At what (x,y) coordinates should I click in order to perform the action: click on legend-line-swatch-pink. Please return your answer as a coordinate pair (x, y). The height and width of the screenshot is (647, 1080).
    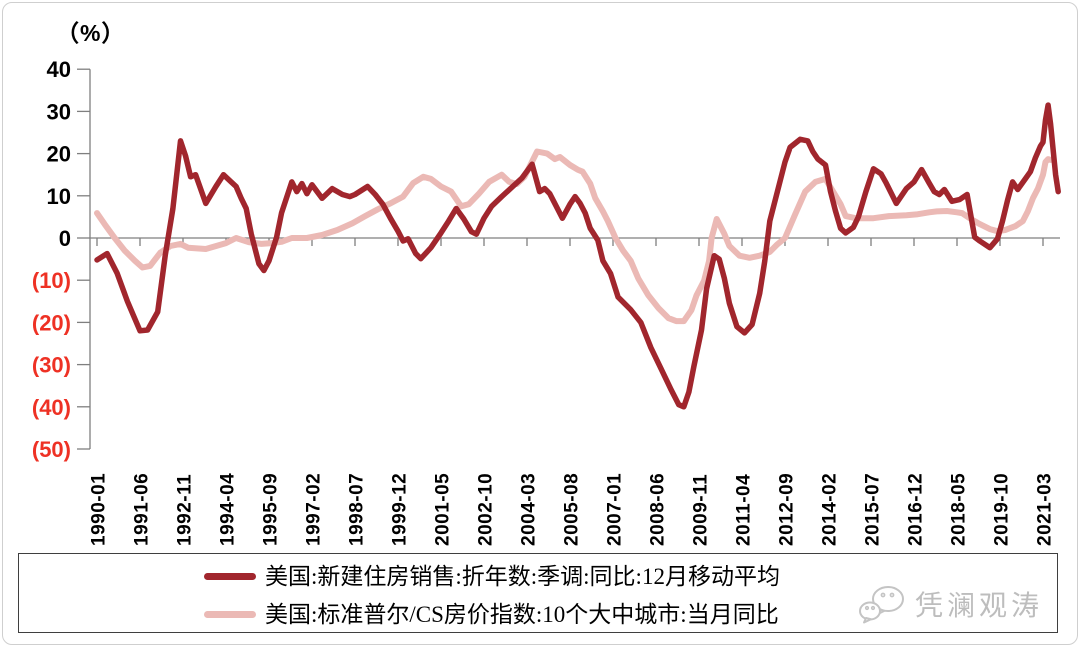
    Looking at the image, I should click on (230, 614).